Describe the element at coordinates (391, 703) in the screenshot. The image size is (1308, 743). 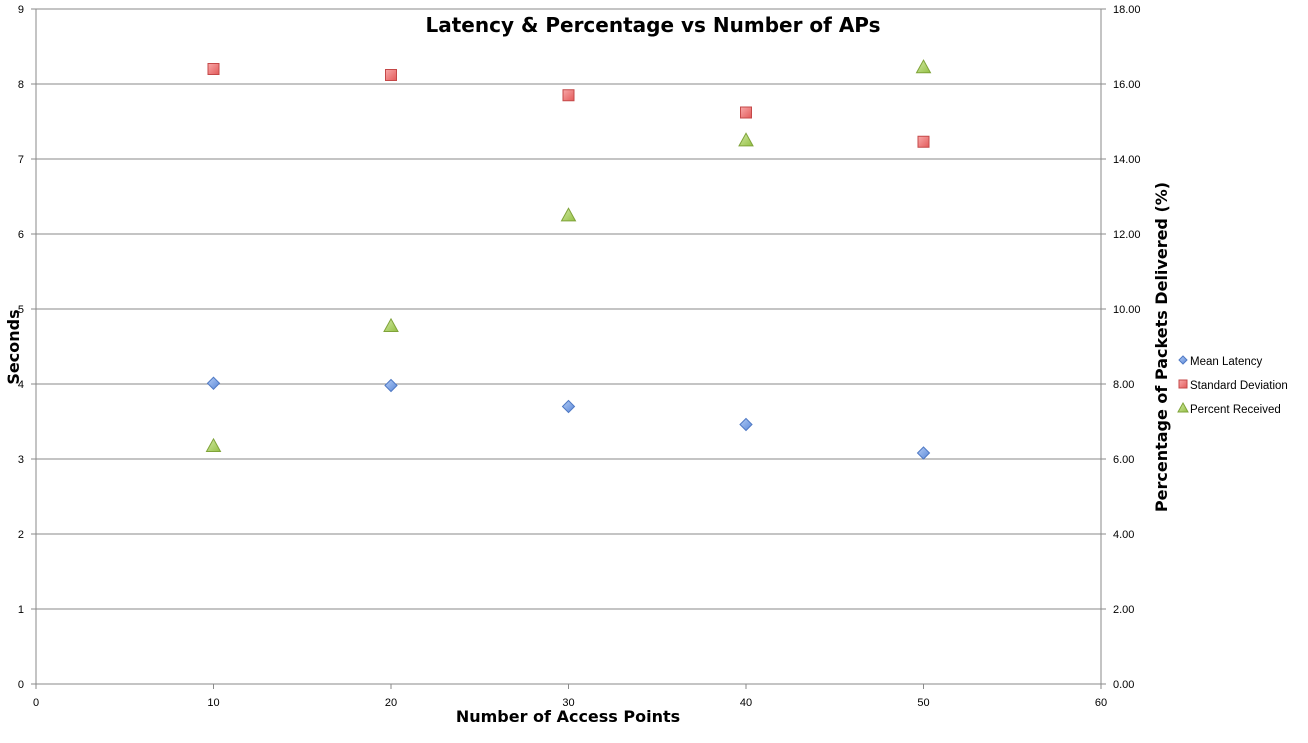
I see `x-tick-label: 20` at that location.